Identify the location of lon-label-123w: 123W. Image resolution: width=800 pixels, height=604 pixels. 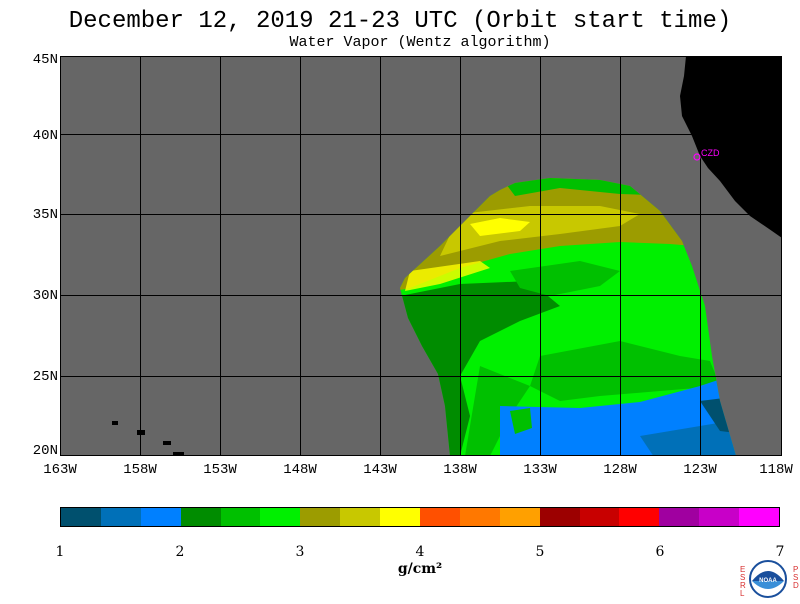
(700, 470).